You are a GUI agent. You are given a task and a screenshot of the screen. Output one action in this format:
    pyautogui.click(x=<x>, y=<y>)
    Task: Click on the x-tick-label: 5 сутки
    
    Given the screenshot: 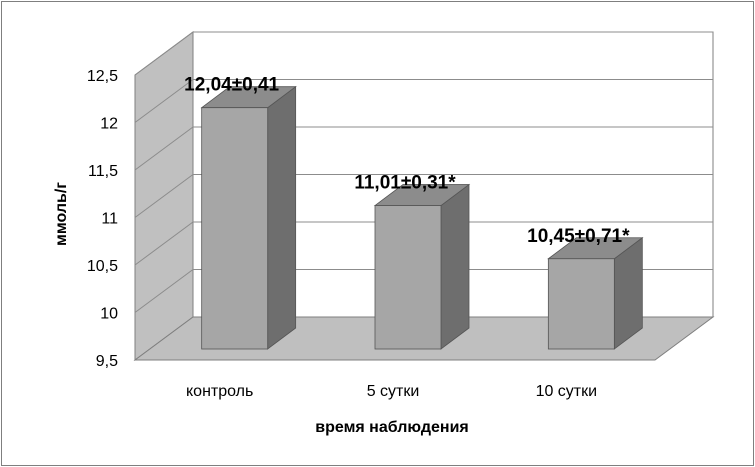 What is the action you would take?
    pyautogui.click(x=393, y=391)
    